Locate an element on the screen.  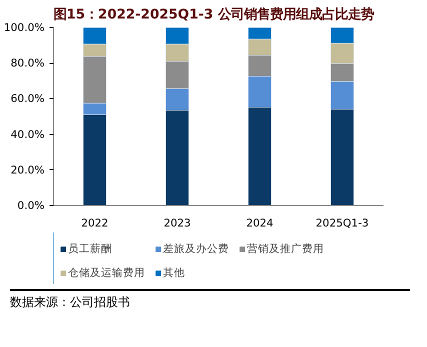
x-tick-label: 2024 is located at coordinates (260, 223).